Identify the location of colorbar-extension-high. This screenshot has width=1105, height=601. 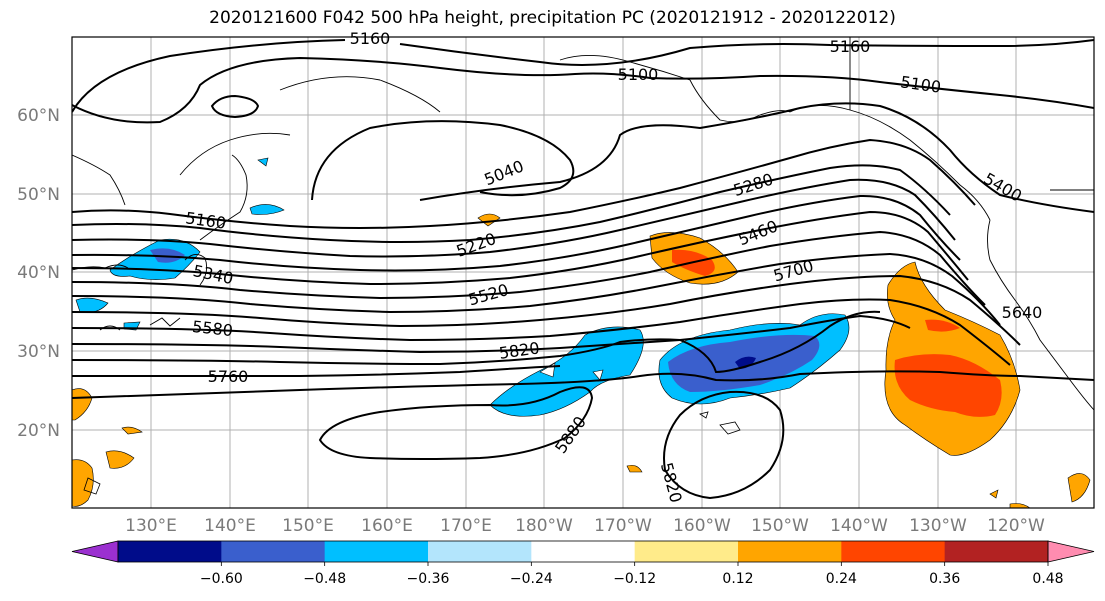
(1071, 551).